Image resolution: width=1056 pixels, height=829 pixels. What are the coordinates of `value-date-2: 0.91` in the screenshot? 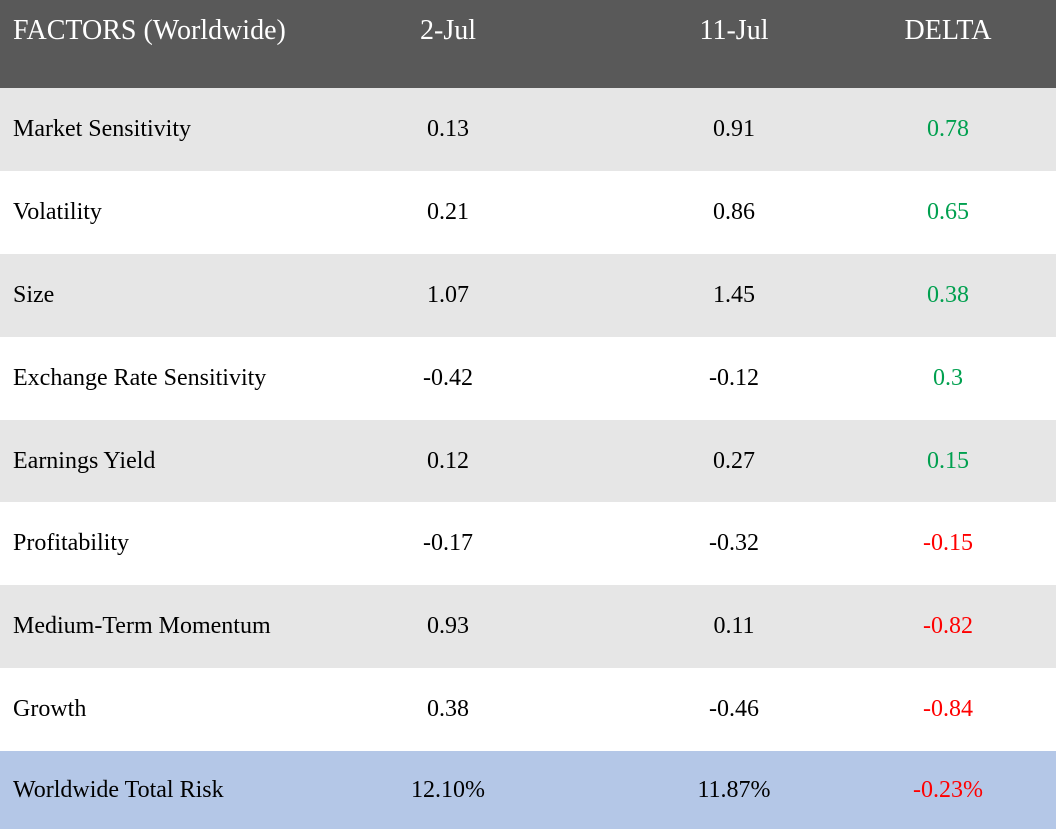 It's located at (734, 128).